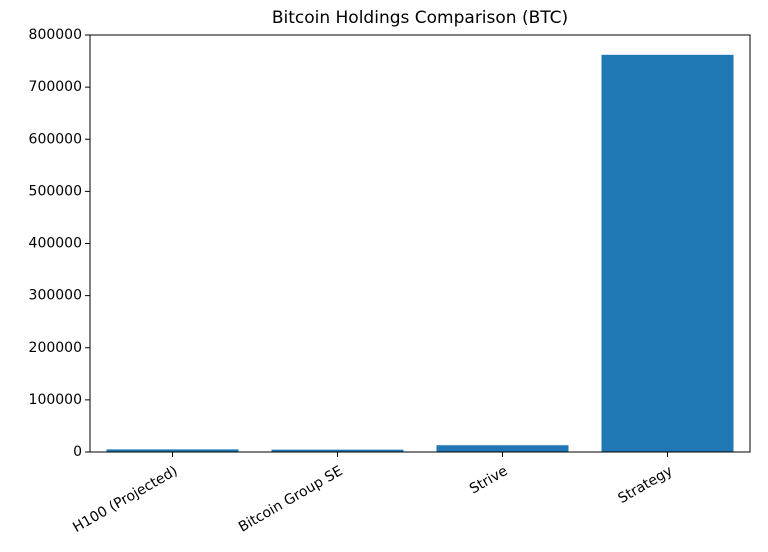 The height and width of the screenshot is (552, 768). What do you see at coordinates (55, 244) in the screenshot?
I see `y-tick-label: 400000` at bounding box center [55, 244].